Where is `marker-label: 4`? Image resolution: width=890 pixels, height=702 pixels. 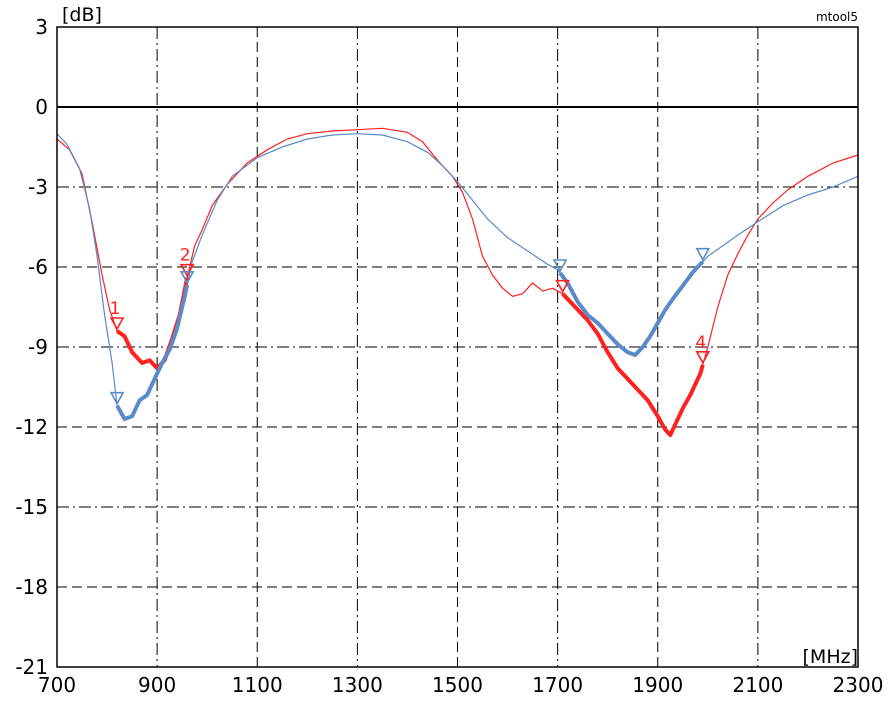
marker-label: 4 is located at coordinates (700, 343).